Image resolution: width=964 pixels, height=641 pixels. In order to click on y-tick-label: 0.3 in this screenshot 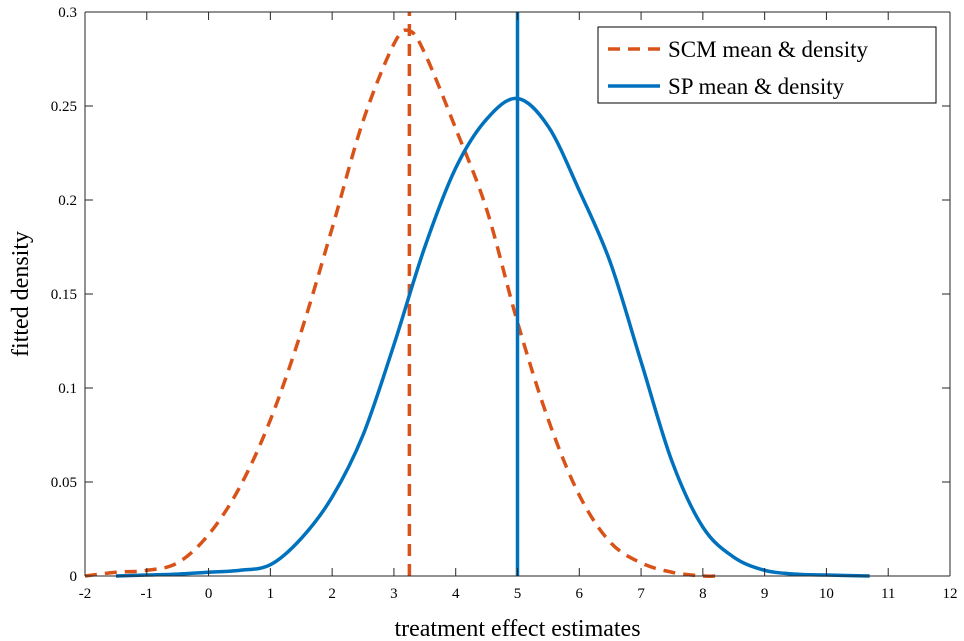, I will do `click(67, 13)`.